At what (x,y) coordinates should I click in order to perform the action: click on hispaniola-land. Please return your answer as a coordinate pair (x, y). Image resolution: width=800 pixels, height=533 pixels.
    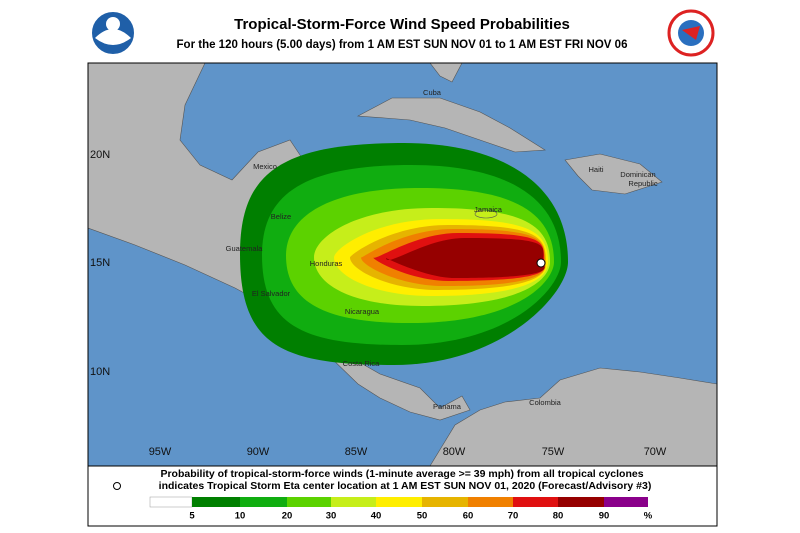
    Looking at the image, I should click on (613, 174).